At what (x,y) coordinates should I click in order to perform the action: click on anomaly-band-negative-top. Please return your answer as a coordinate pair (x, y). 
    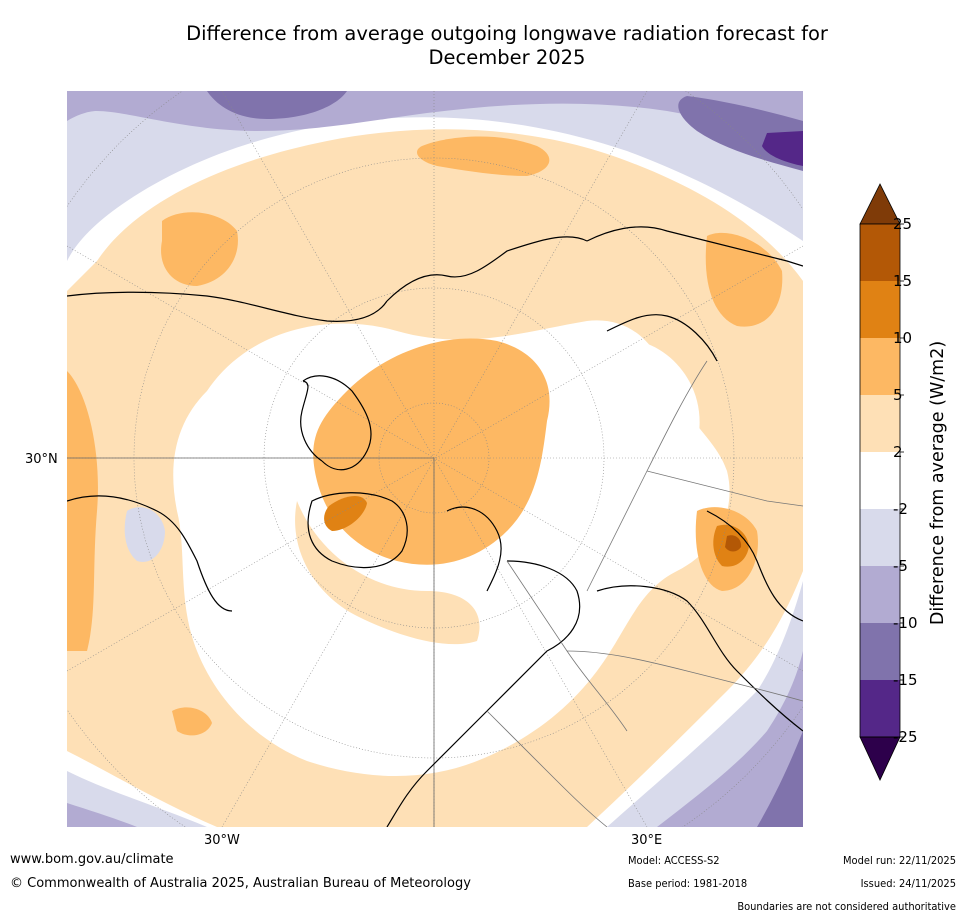
    Looking at the image, I should click on (435, 176).